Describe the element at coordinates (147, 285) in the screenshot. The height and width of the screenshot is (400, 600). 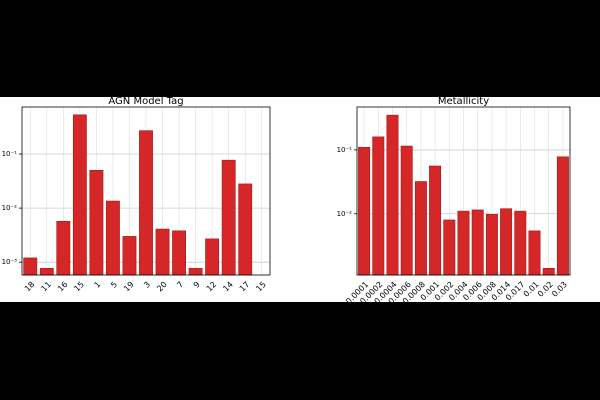
I see `x-tick-label: 3` at that location.